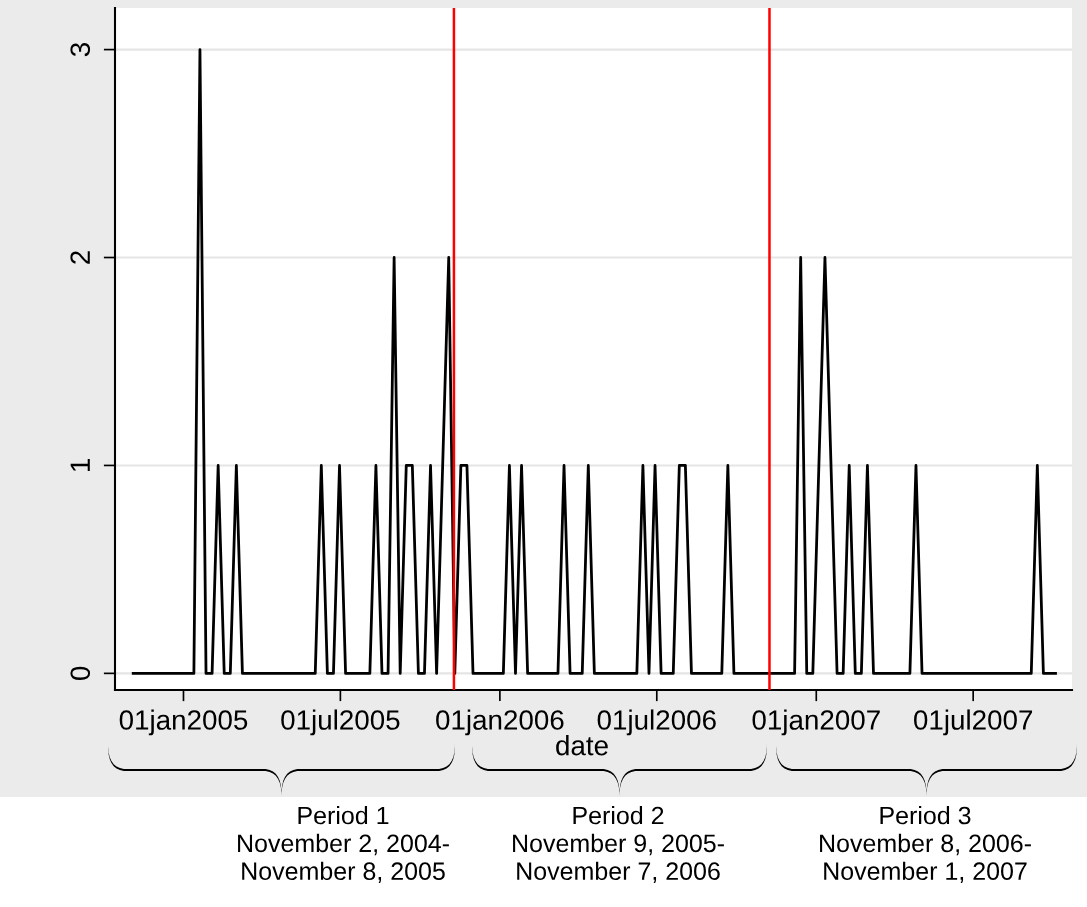 The height and width of the screenshot is (907, 1087). What do you see at coordinates (618, 844) in the screenshot?
I see `text: Period 2 November 9, 2005- November 7, 2006` at bounding box center [618, 844].